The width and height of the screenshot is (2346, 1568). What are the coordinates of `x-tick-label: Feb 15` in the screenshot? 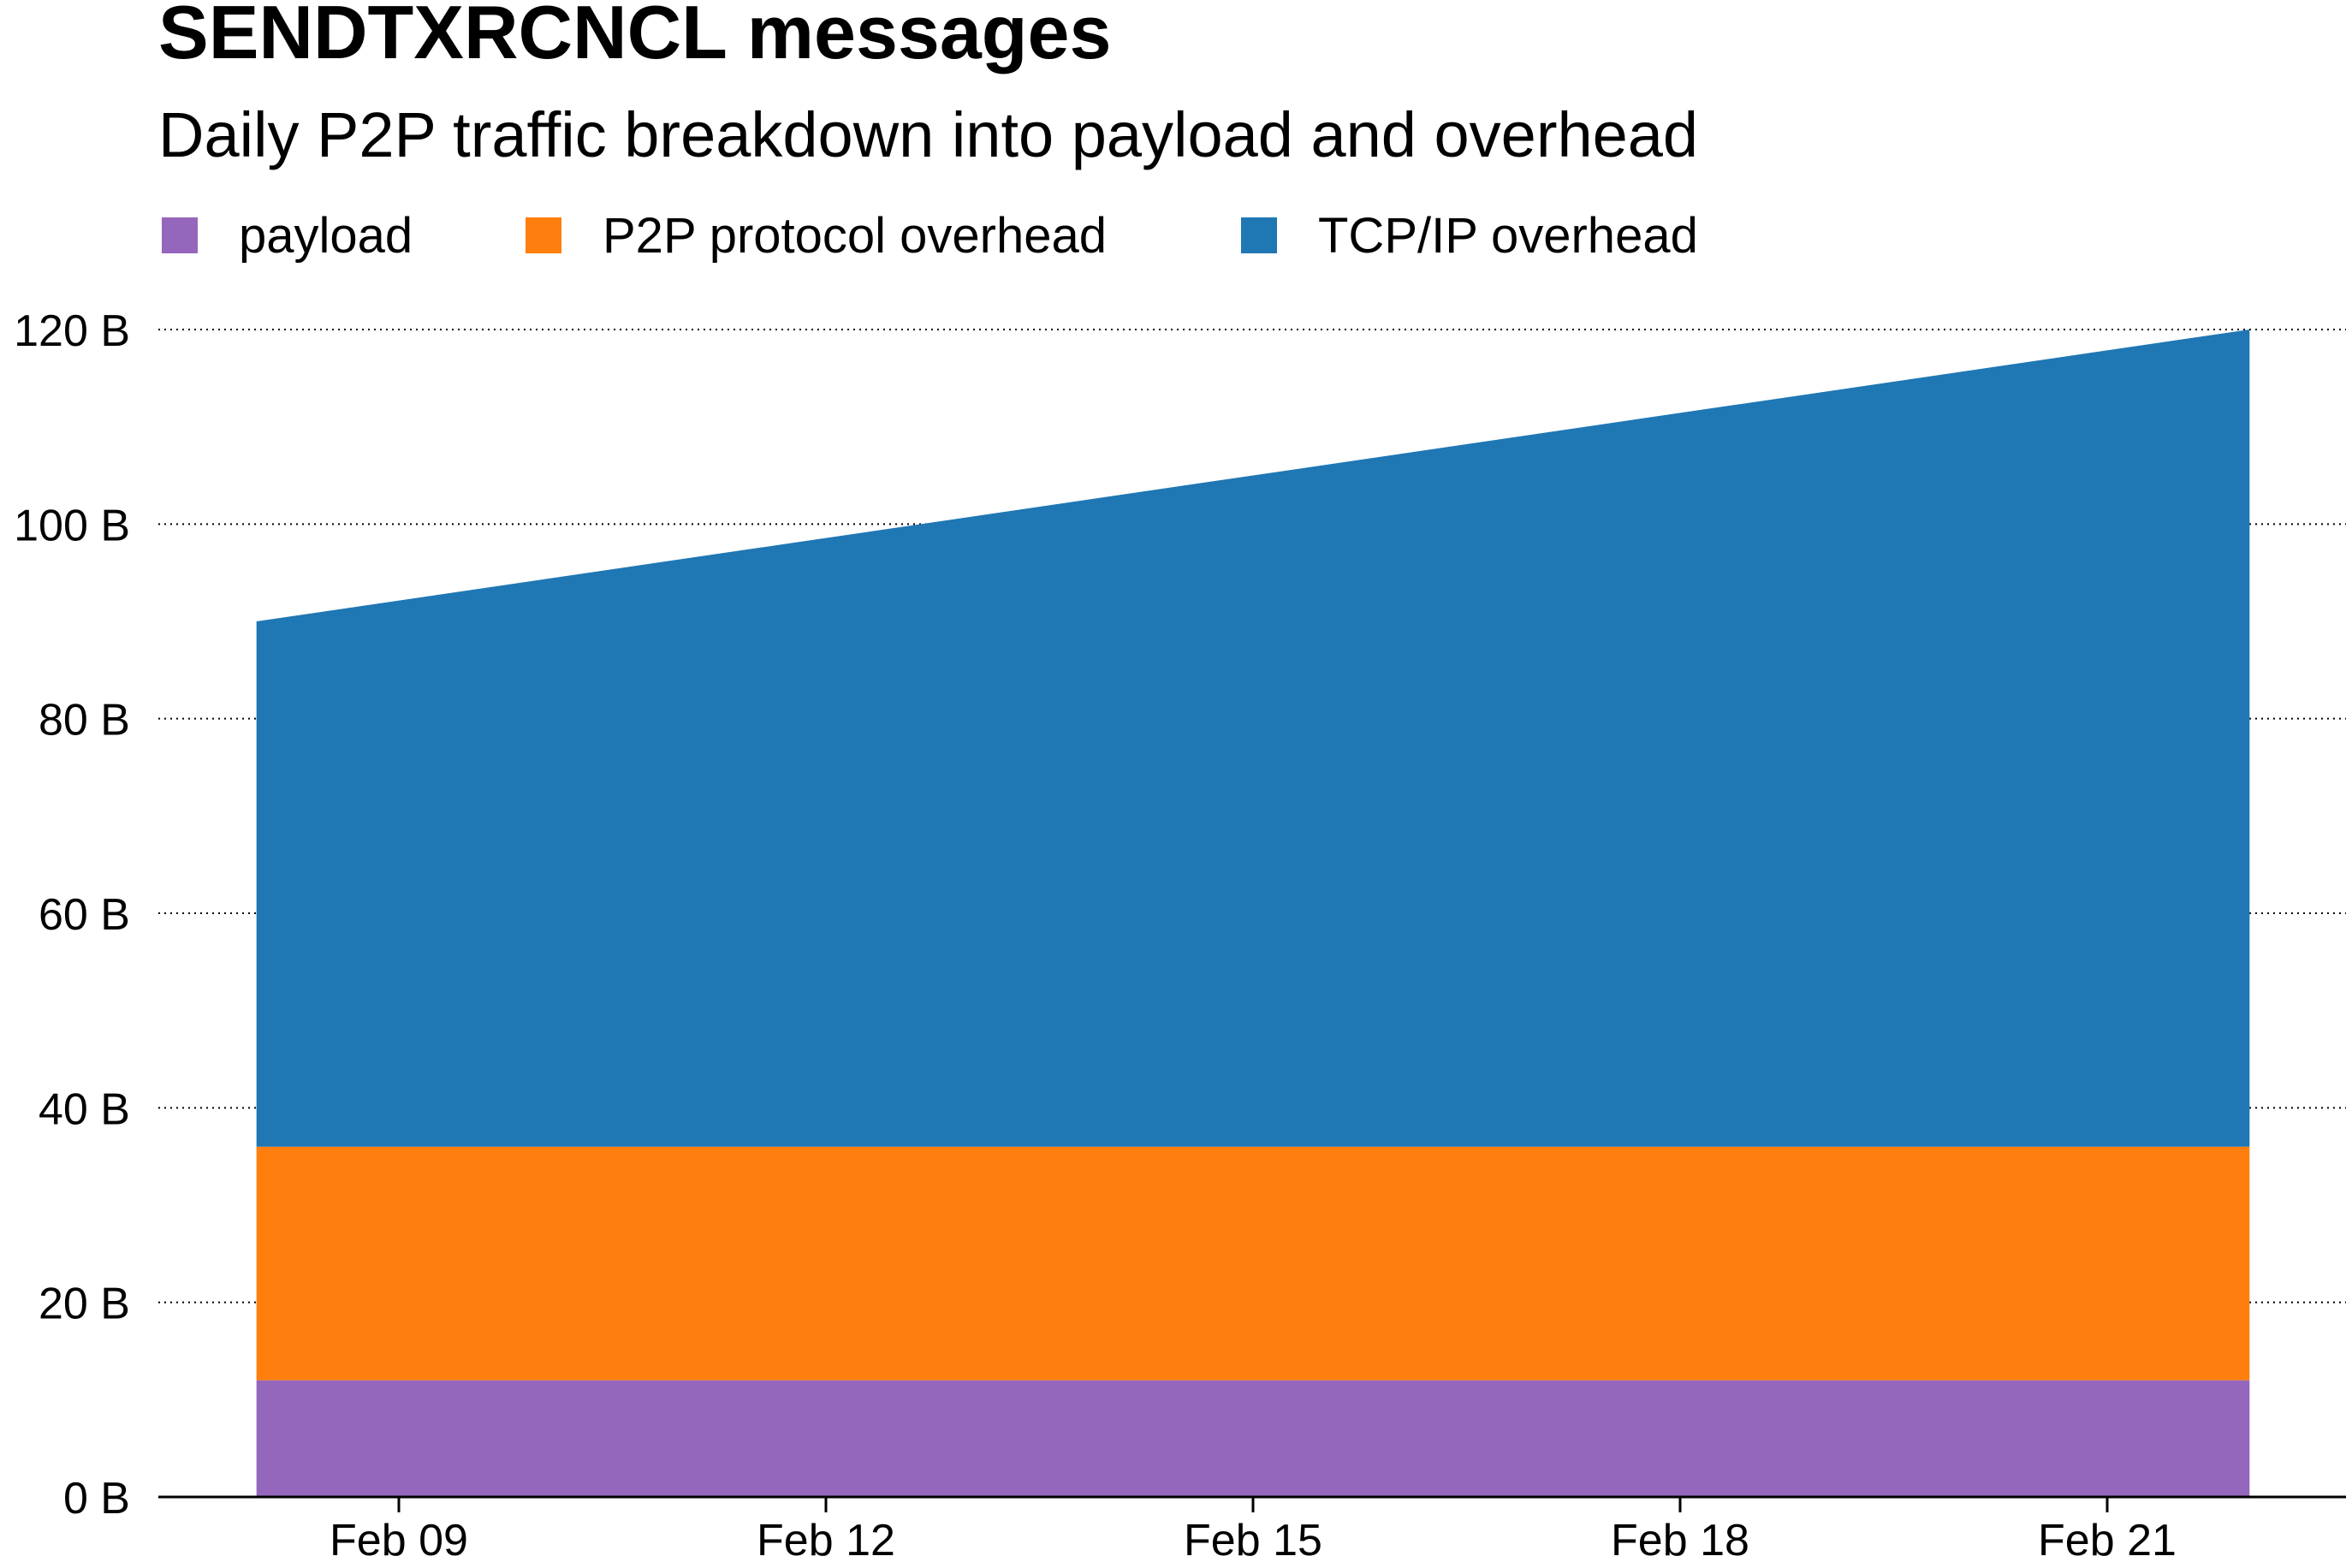 It's located at (1253, 1540).